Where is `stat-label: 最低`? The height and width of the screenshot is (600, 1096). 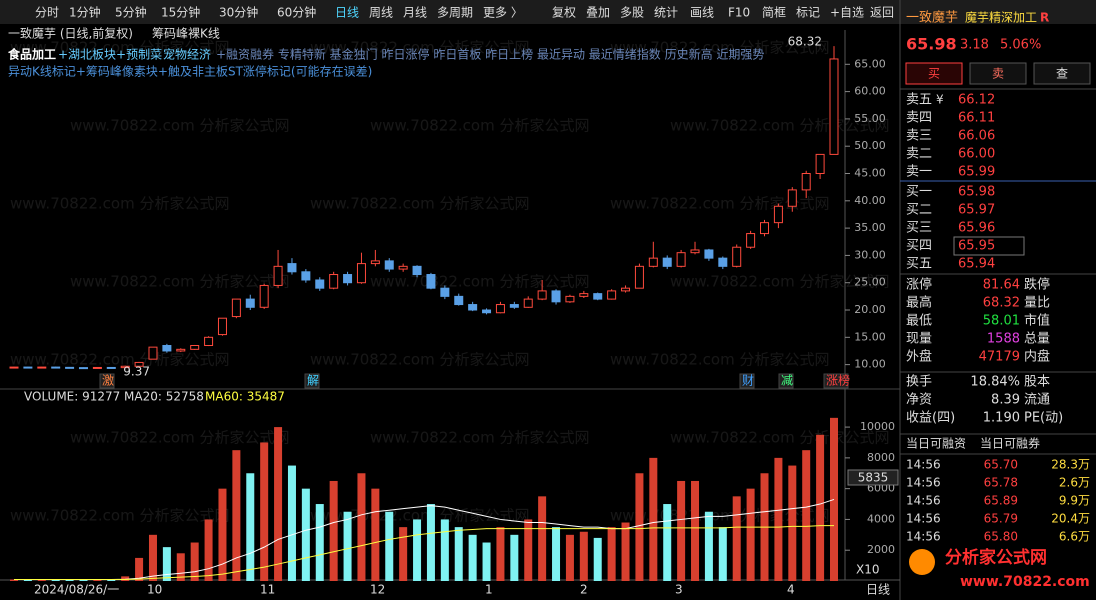 stat-label: 最低 is located at coordinates (919, 321).